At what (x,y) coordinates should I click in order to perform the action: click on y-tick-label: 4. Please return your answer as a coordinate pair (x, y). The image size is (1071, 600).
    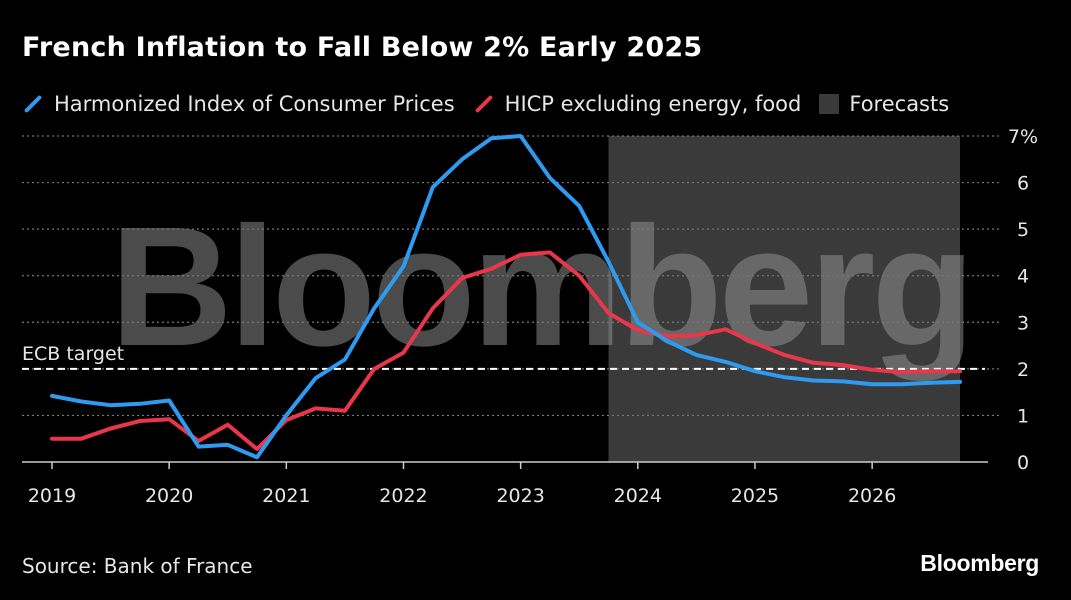
    Looking at the image, I should click on (1023, 277).